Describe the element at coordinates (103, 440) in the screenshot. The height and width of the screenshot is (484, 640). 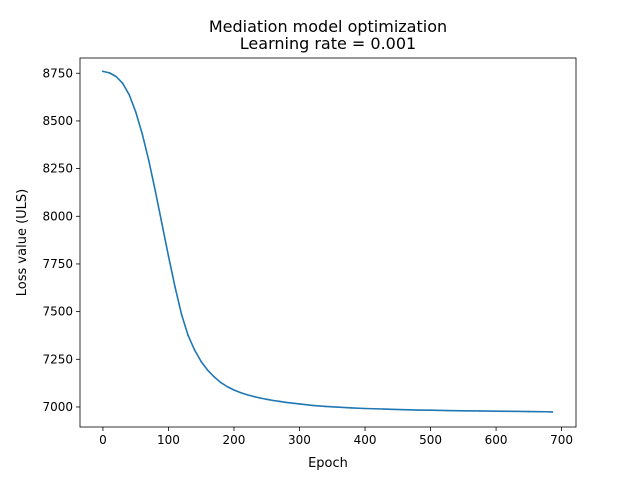
I see `x-tick-label: 0` at that location.